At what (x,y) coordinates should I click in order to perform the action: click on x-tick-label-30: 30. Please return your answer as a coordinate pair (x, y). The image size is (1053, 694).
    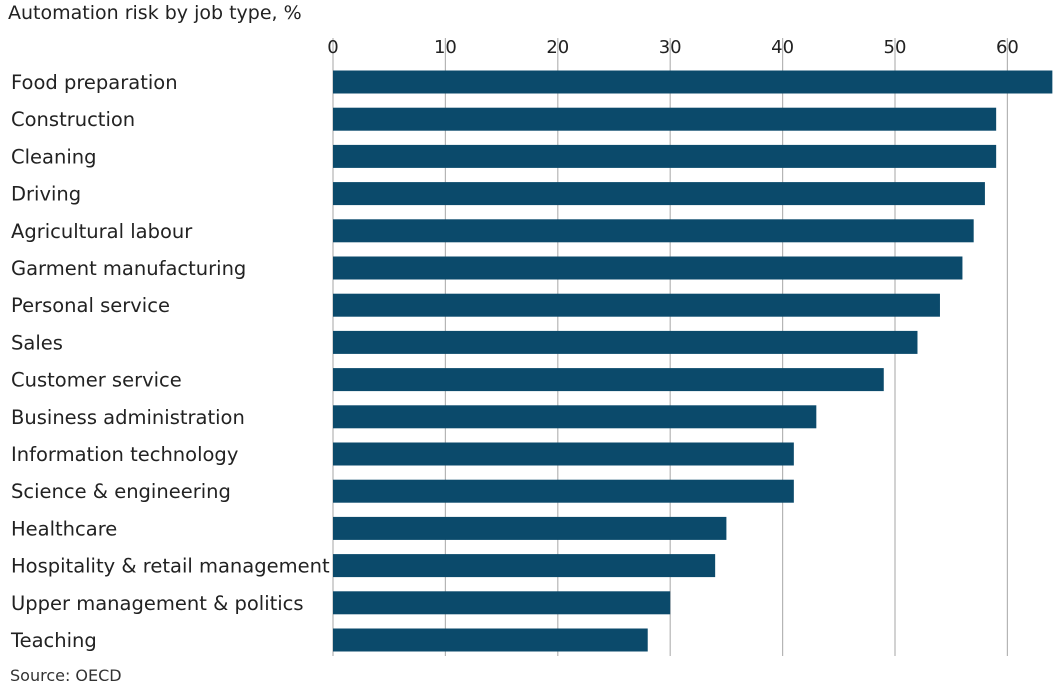
    Looking at the image, I should click on (670, 47).